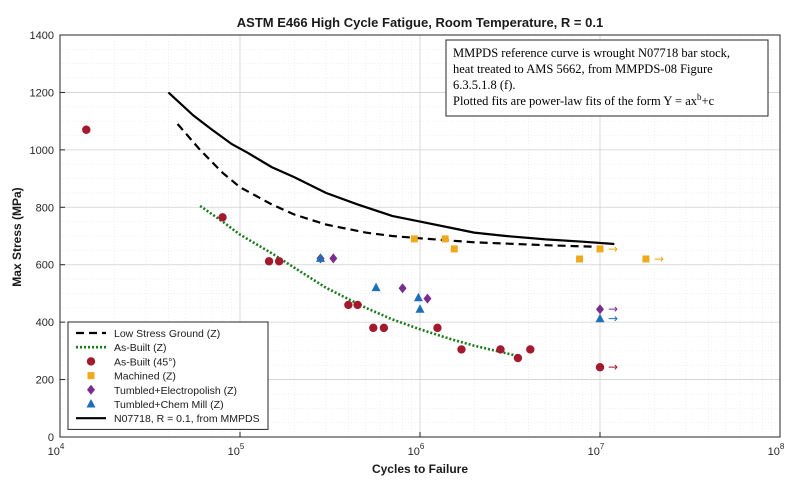  What do you see at coordinates (169, 405) in the screenshot?
I see `legend-label: Tumbled+Chem Mill (Z)` at bounding box center [169, 405].